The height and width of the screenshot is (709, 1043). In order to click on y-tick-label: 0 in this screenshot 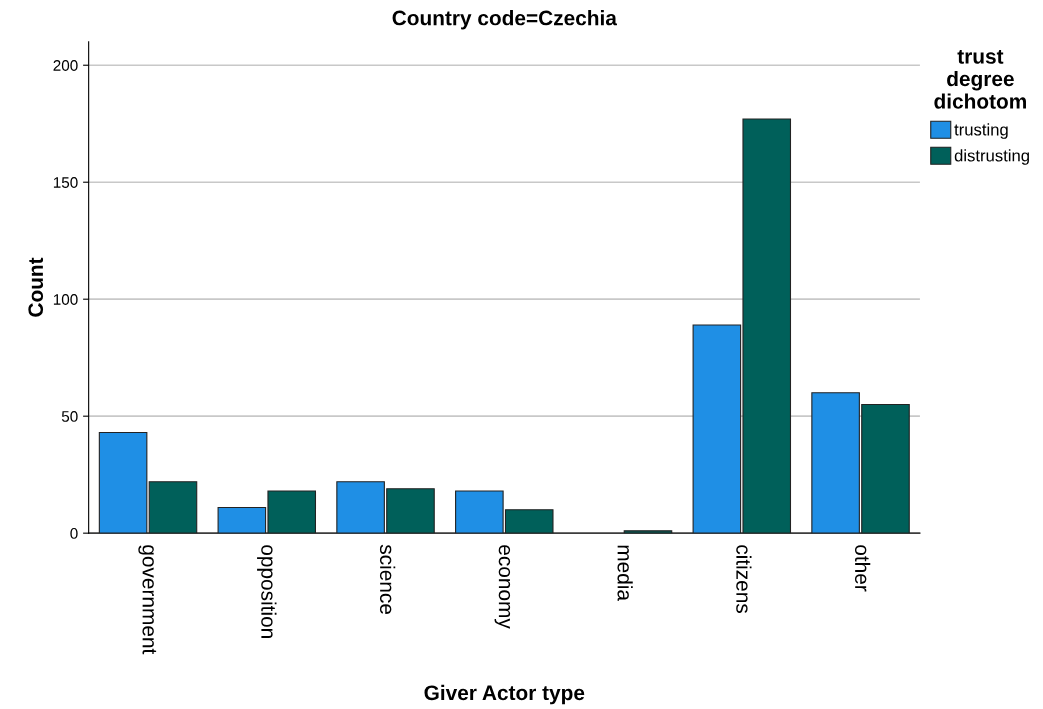, I will do `click(74, 533)`.